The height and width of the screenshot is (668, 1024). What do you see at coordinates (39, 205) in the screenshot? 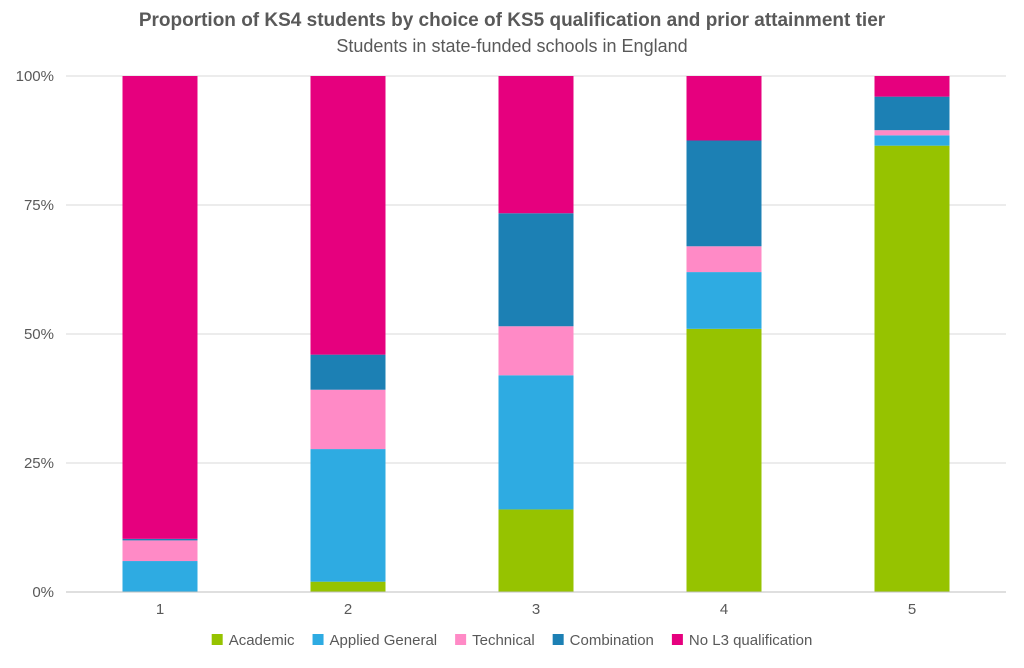
I see `y-tick-label: 75%` at bounding box center [39, 205].